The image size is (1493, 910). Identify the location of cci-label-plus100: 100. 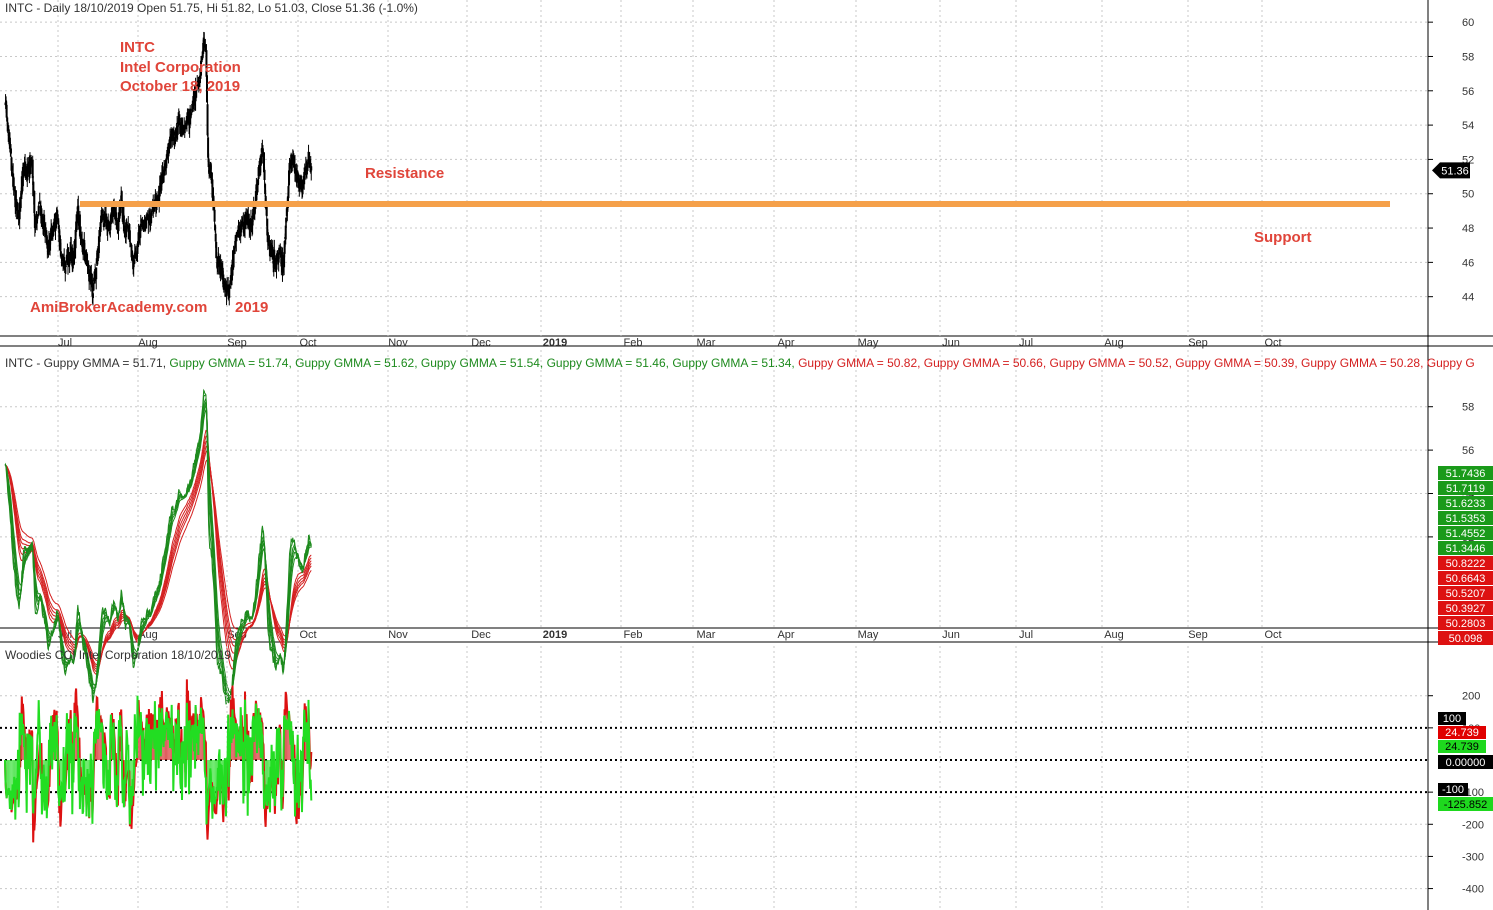
(1452, 719).